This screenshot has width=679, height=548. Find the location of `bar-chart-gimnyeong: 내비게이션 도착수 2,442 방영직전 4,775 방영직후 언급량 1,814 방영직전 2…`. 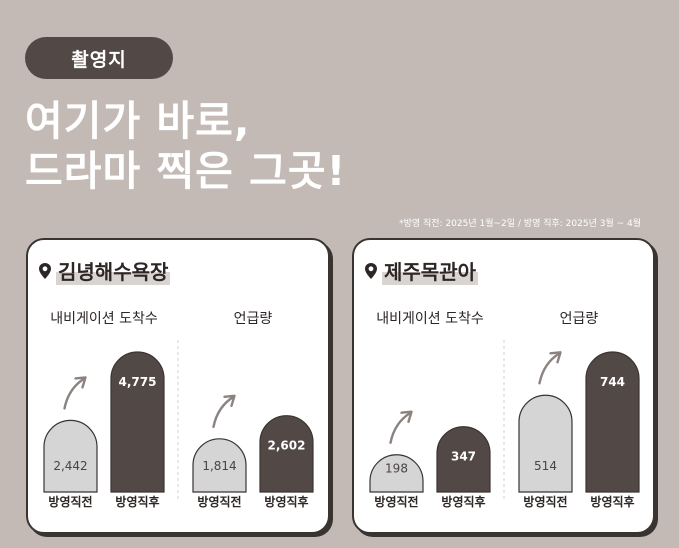

bar-chart-gimnyeong: 내비게이션 도착수 2,442 방영직전 4,775 방영직후 언급량 1,814 방영직전 2… is located at coordinates (178, 410).